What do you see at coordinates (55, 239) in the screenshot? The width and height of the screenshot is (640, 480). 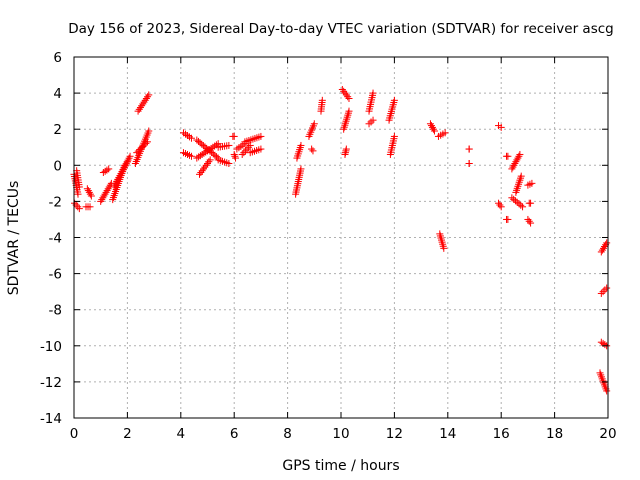 I see `y-tick-label: -4` at bounding box center [55, 239].